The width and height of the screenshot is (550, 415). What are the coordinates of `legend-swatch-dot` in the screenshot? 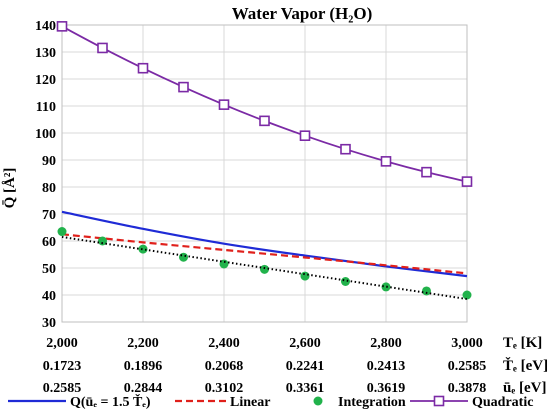 It's located at (318, 401).